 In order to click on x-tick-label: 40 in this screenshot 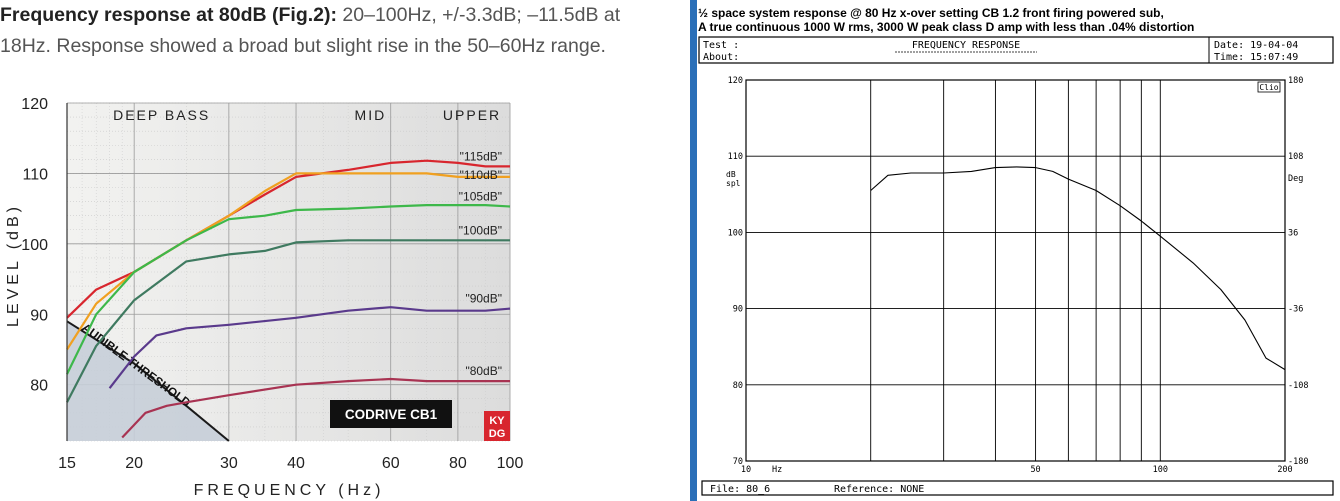, I will do `click(296, 463)`.